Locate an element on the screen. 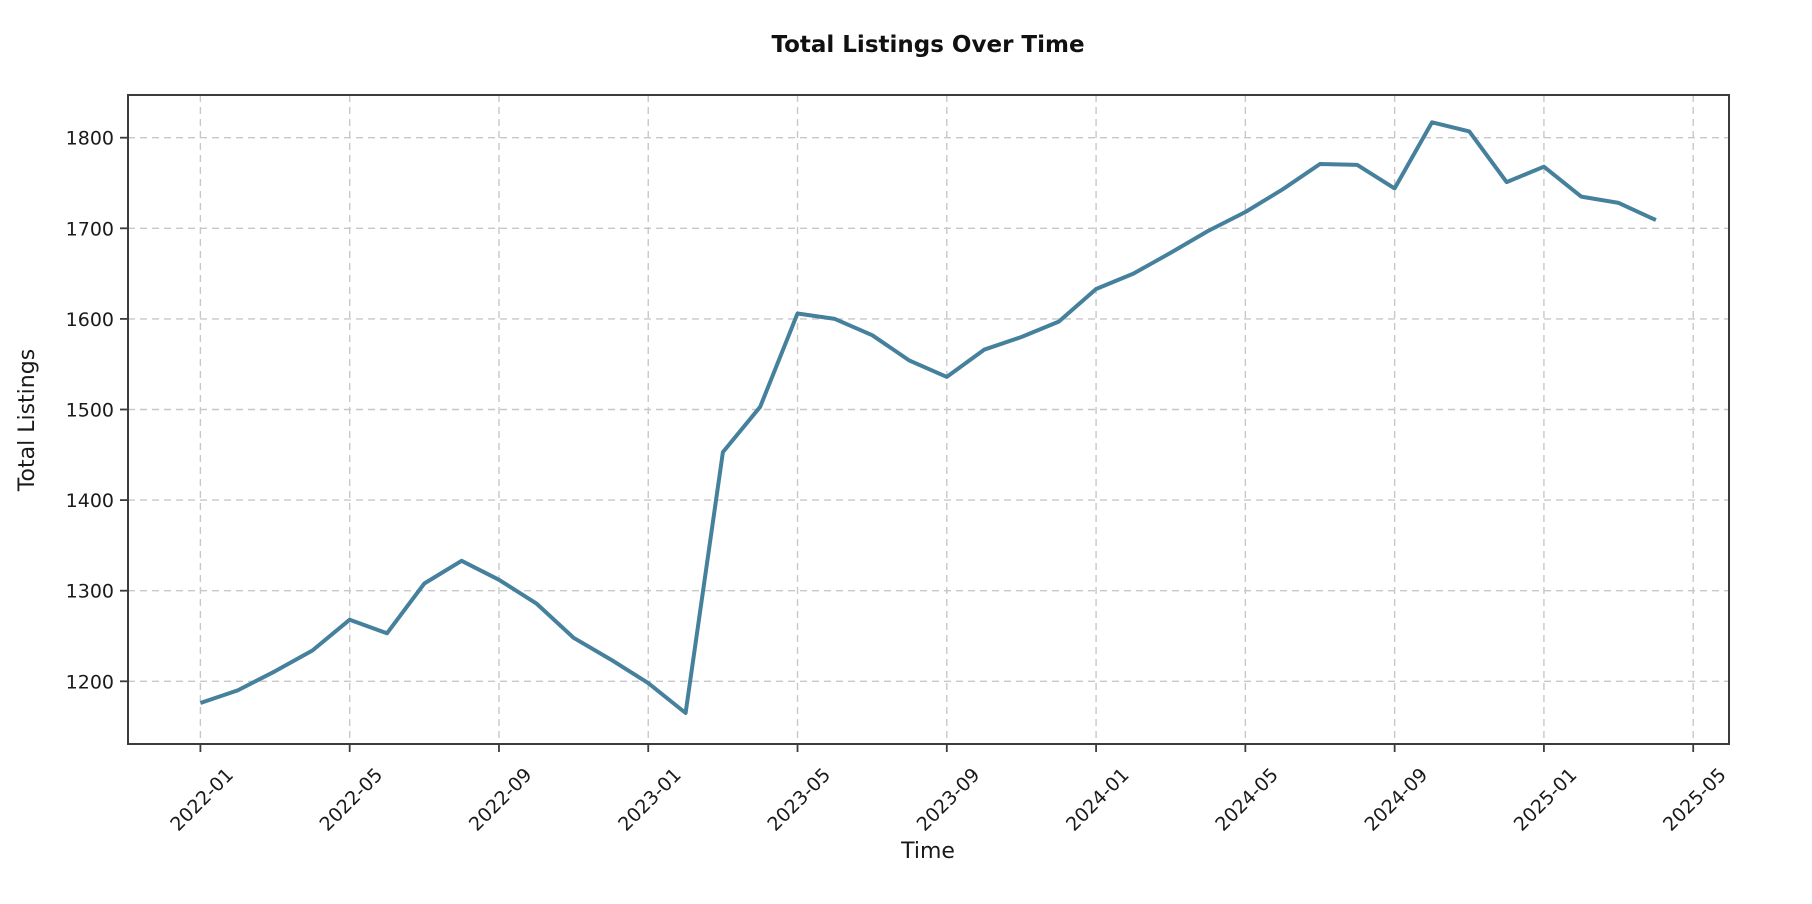 Image resolution: width=1812 pixels, height=904 pixels. x-axis-label: Time is located at coordinates (927, 851).